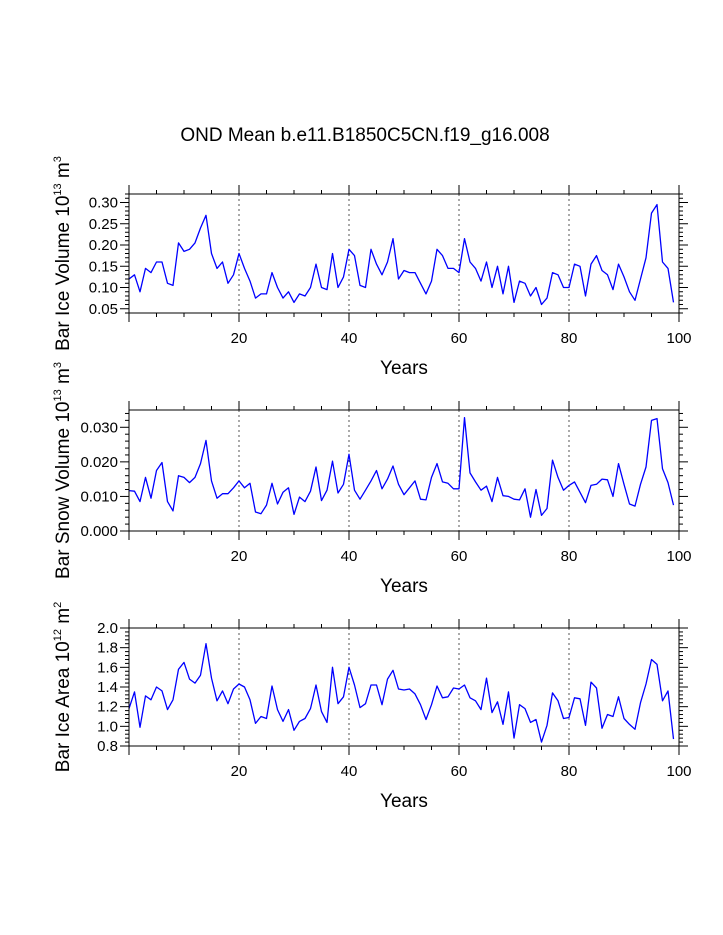  Describe the element at coordinates (63, 273) in the screenshot. I see `y-axis-title-base: Bar Ice Volume 10` at that location.